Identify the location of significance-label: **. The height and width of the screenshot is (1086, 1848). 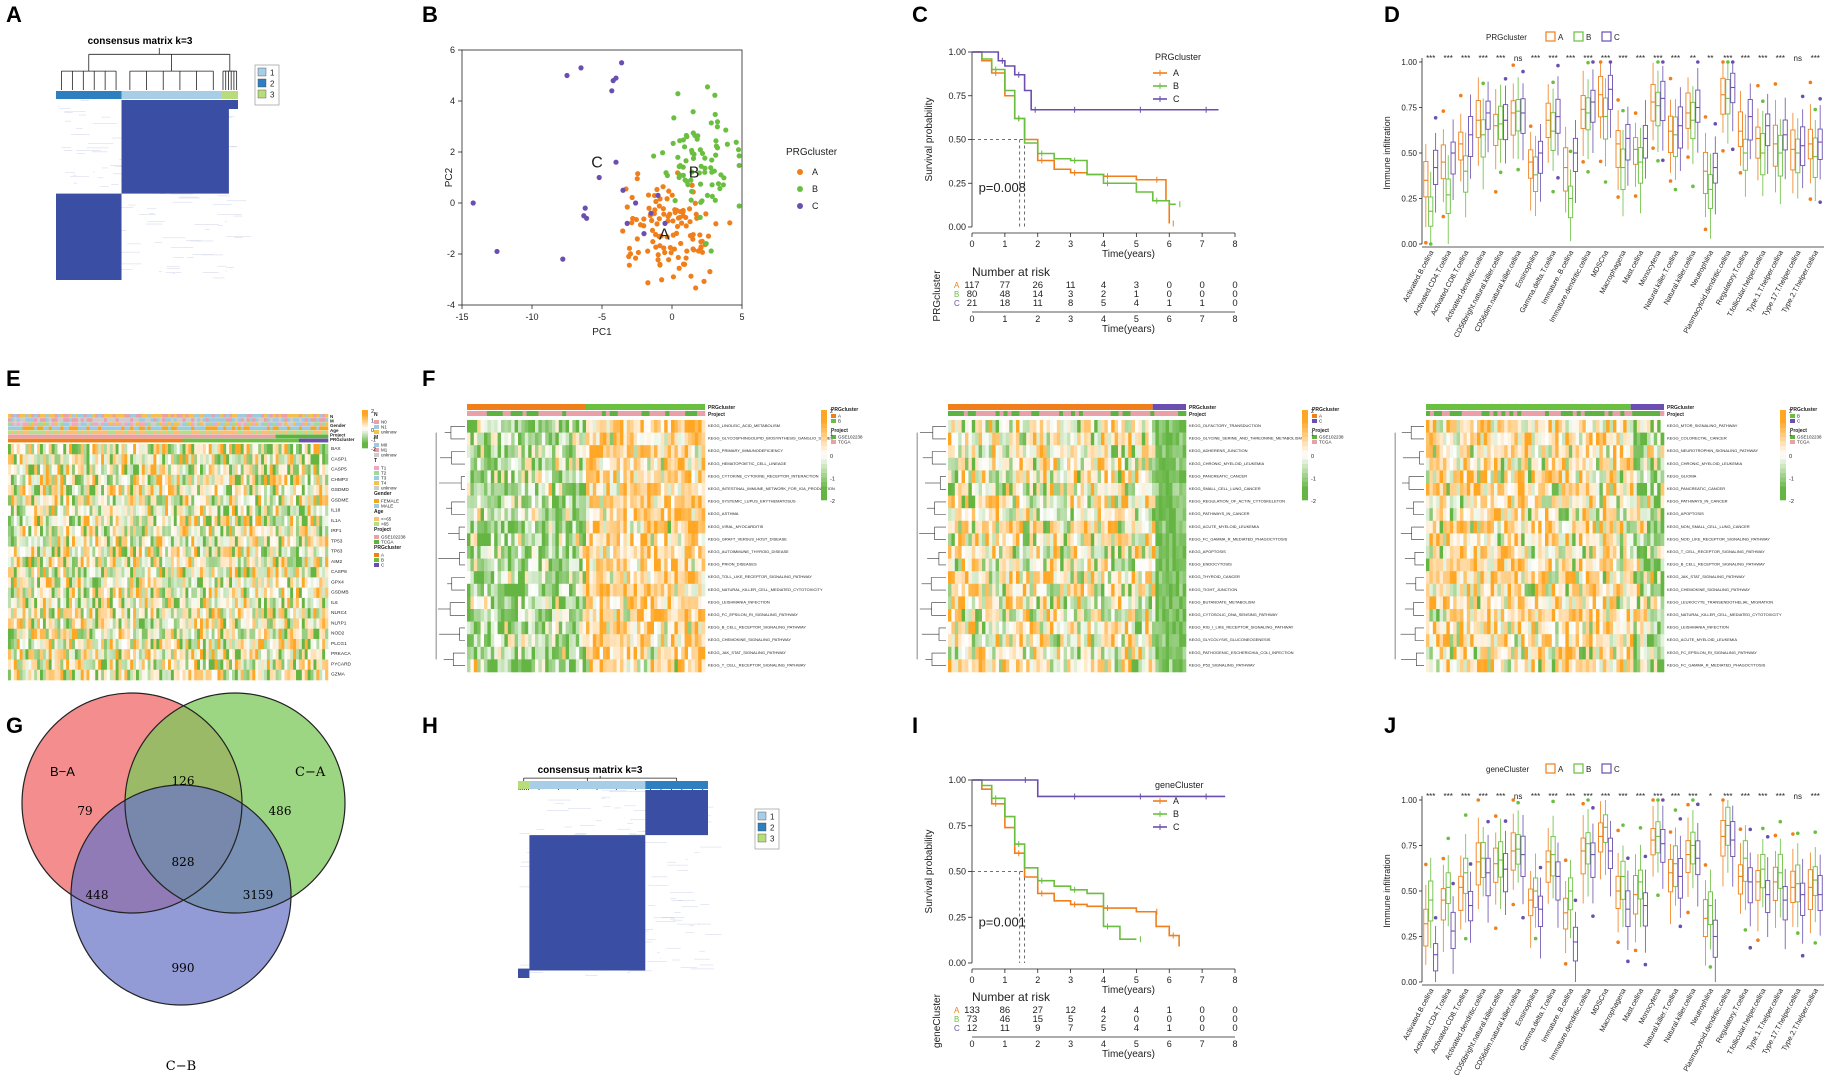
(1710, 58).